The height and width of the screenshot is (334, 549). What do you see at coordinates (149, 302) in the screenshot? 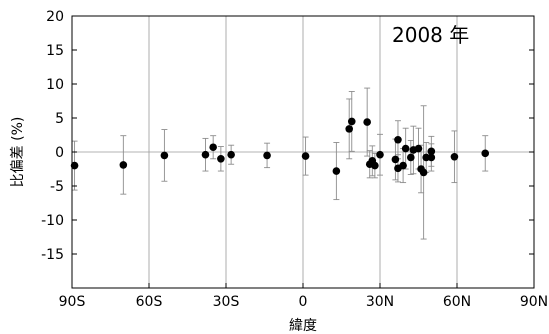
I see `x-tick-label: 60S` at bounding box center [149, 302].